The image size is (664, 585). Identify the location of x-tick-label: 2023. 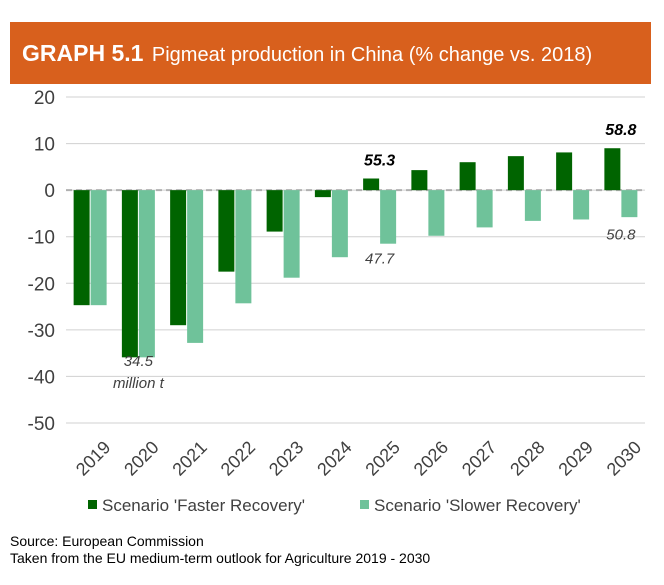
(286, 458).